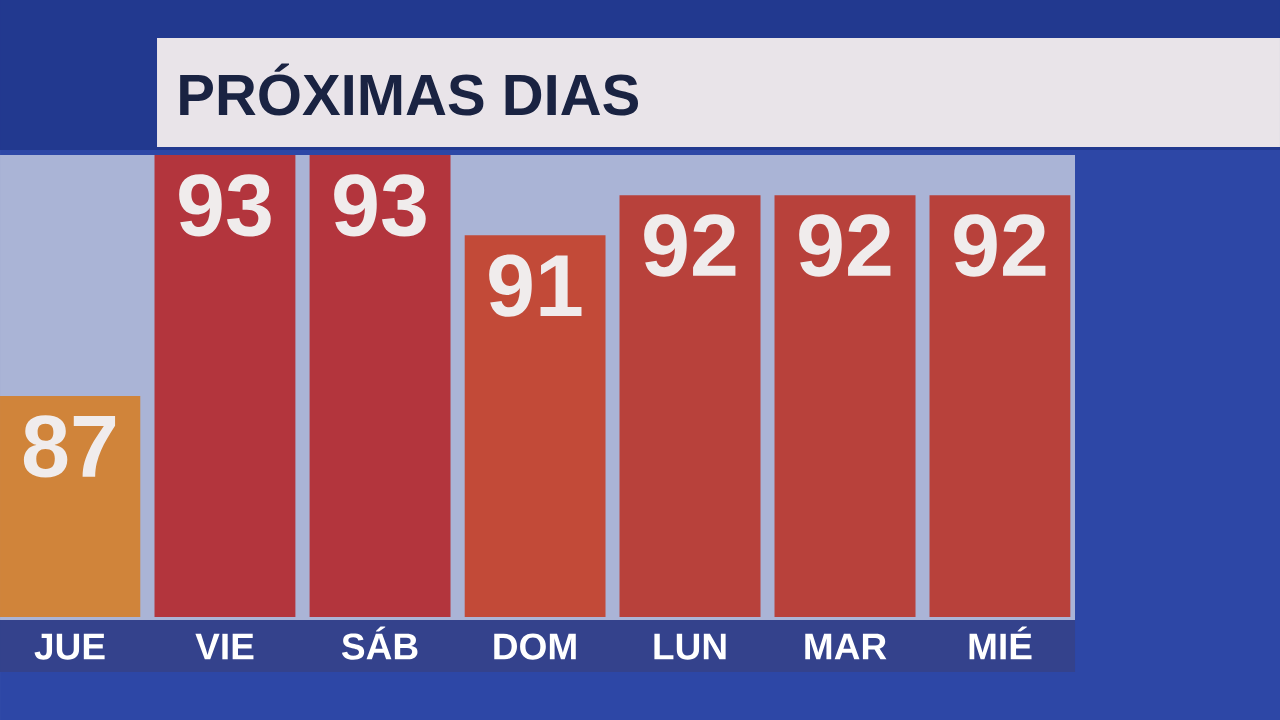 This screenshot has height=720, width=1280. Describe the element at coordinates (1000, 643) in the screenshot. I see `x-tick-label: MIÉ` at that location.